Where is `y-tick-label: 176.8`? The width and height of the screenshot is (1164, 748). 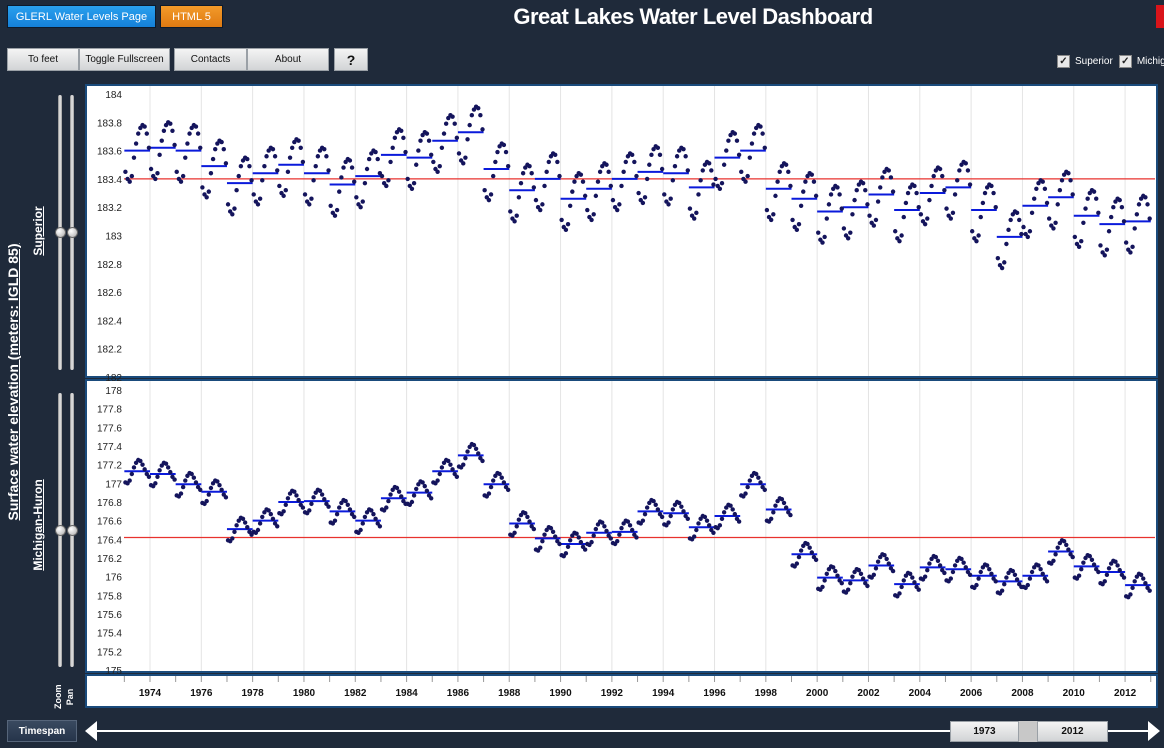
y-tick-label: 176.8 is located at coordinates (109, 503).